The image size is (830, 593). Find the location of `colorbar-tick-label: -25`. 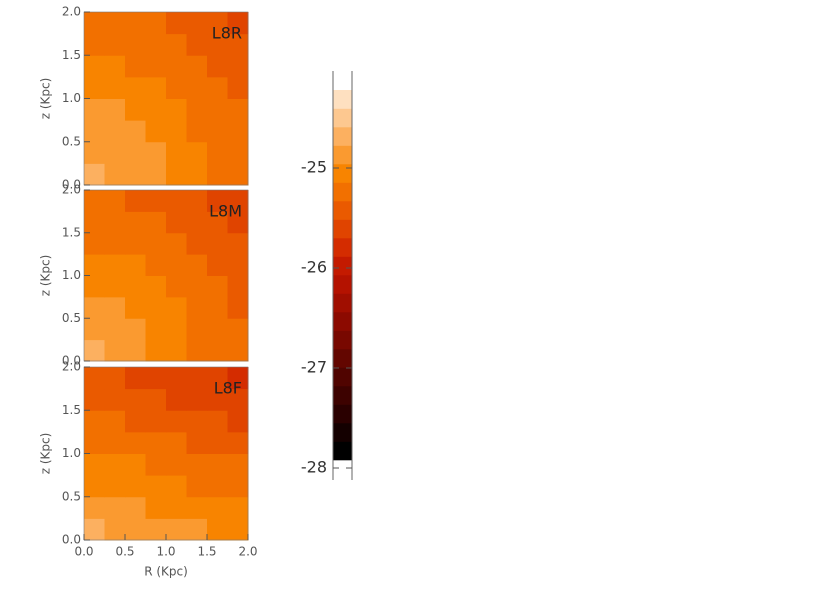

colorbar-tick-label: -25 is located at coordinates (314, 167).